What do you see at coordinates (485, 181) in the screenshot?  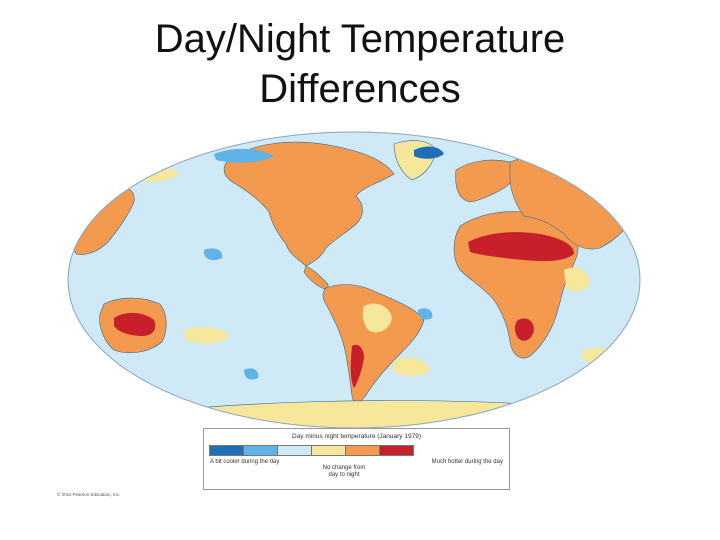 I see `europe` at bounding box center [485, 181].